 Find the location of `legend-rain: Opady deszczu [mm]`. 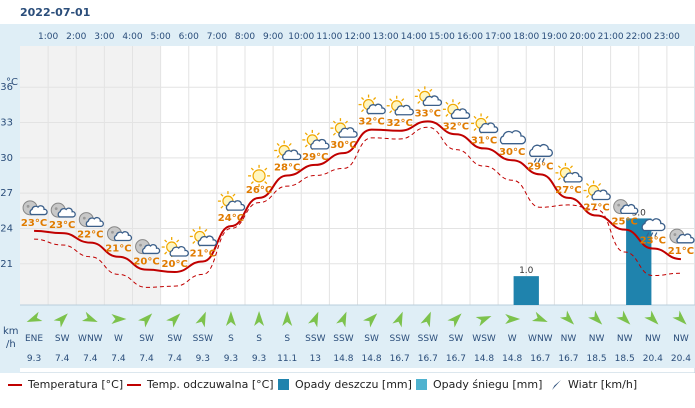

legend-rain: Opady deszczu [mm] is located at coordinates (345, 384).